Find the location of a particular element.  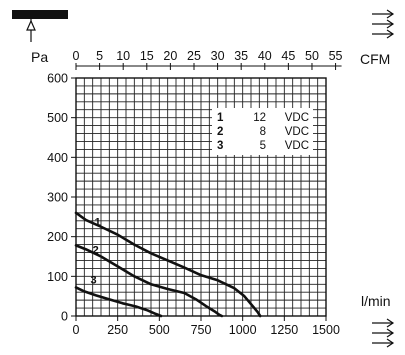

x-tick-label: 250 is located at coordinates (117, 330).